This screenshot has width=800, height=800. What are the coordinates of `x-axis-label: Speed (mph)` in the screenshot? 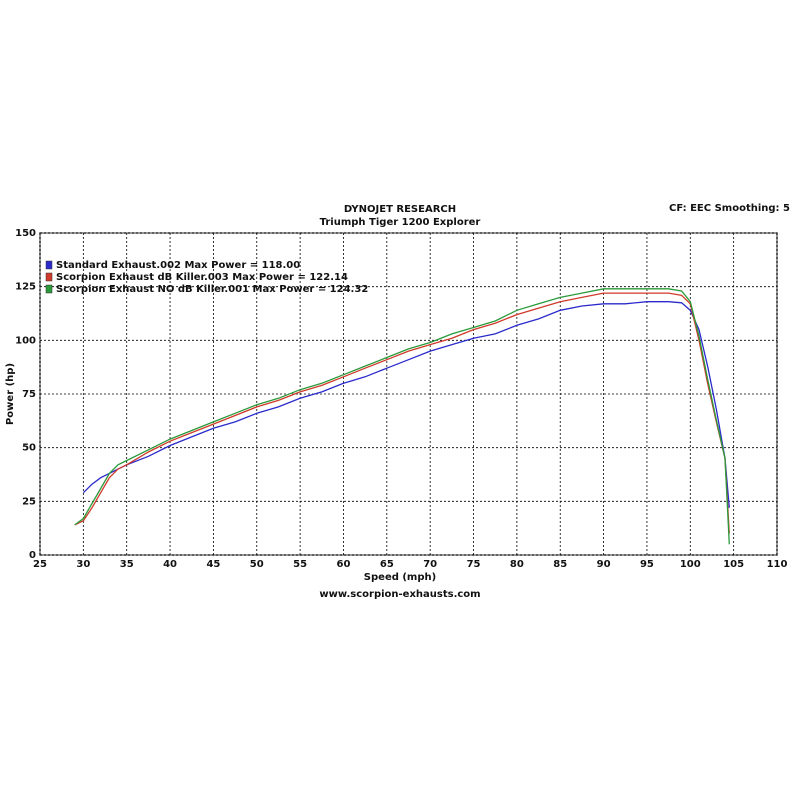 It's located at (400, 577).